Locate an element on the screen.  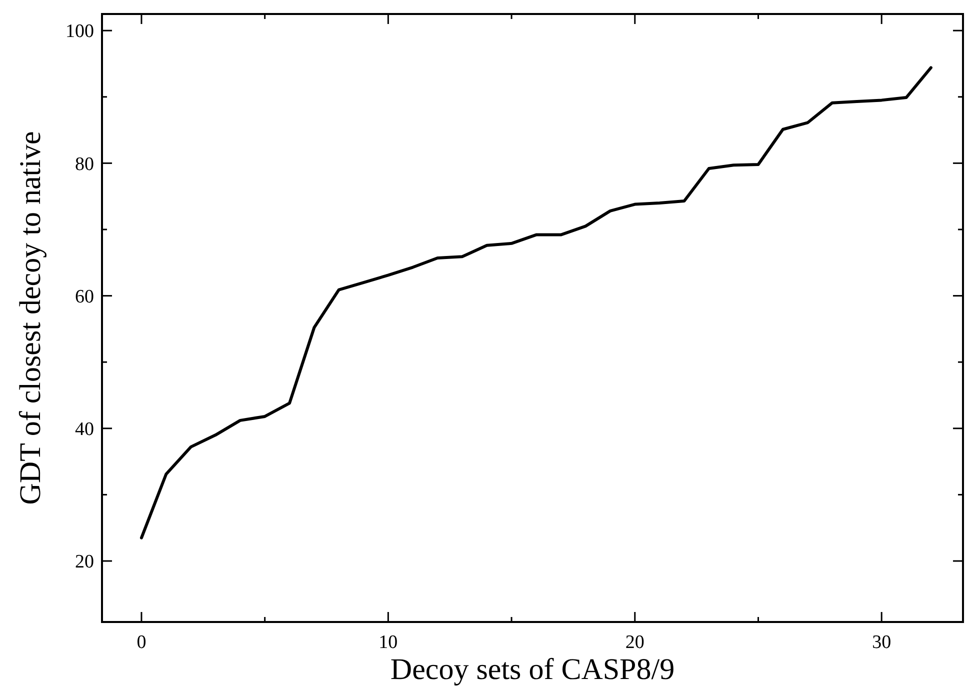
y-tick-label: 40 is located at coordinates (84, 429).